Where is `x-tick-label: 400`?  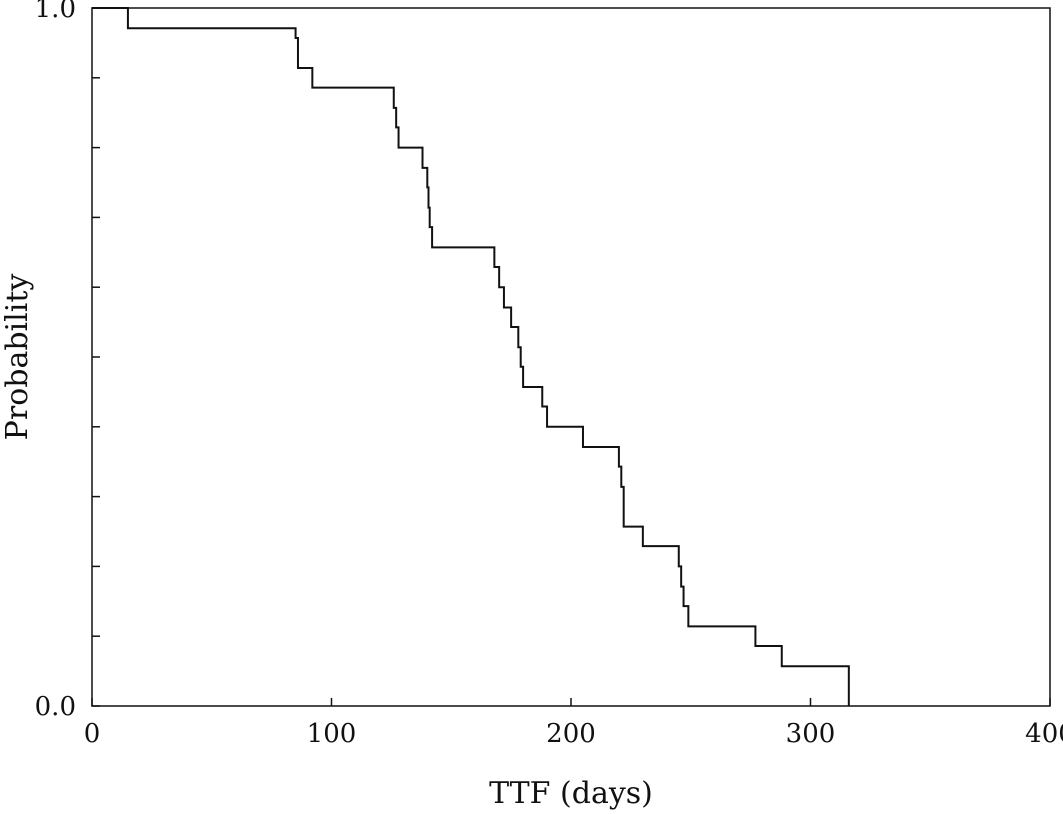 x-tick-label: 400 is located at coordinates (1044, 734).